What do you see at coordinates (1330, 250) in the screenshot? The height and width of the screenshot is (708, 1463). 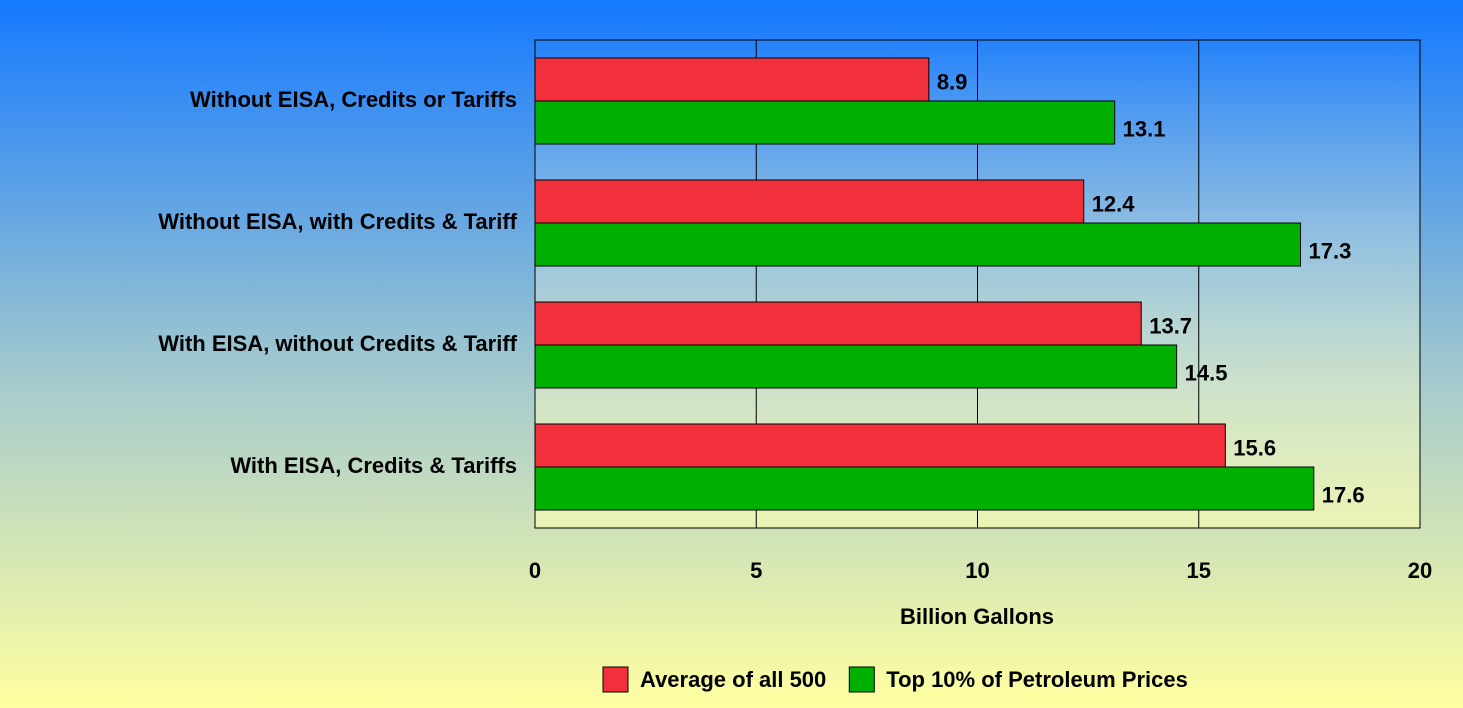 I see `data-label: 17.3` at bounding box center [1330, 250].